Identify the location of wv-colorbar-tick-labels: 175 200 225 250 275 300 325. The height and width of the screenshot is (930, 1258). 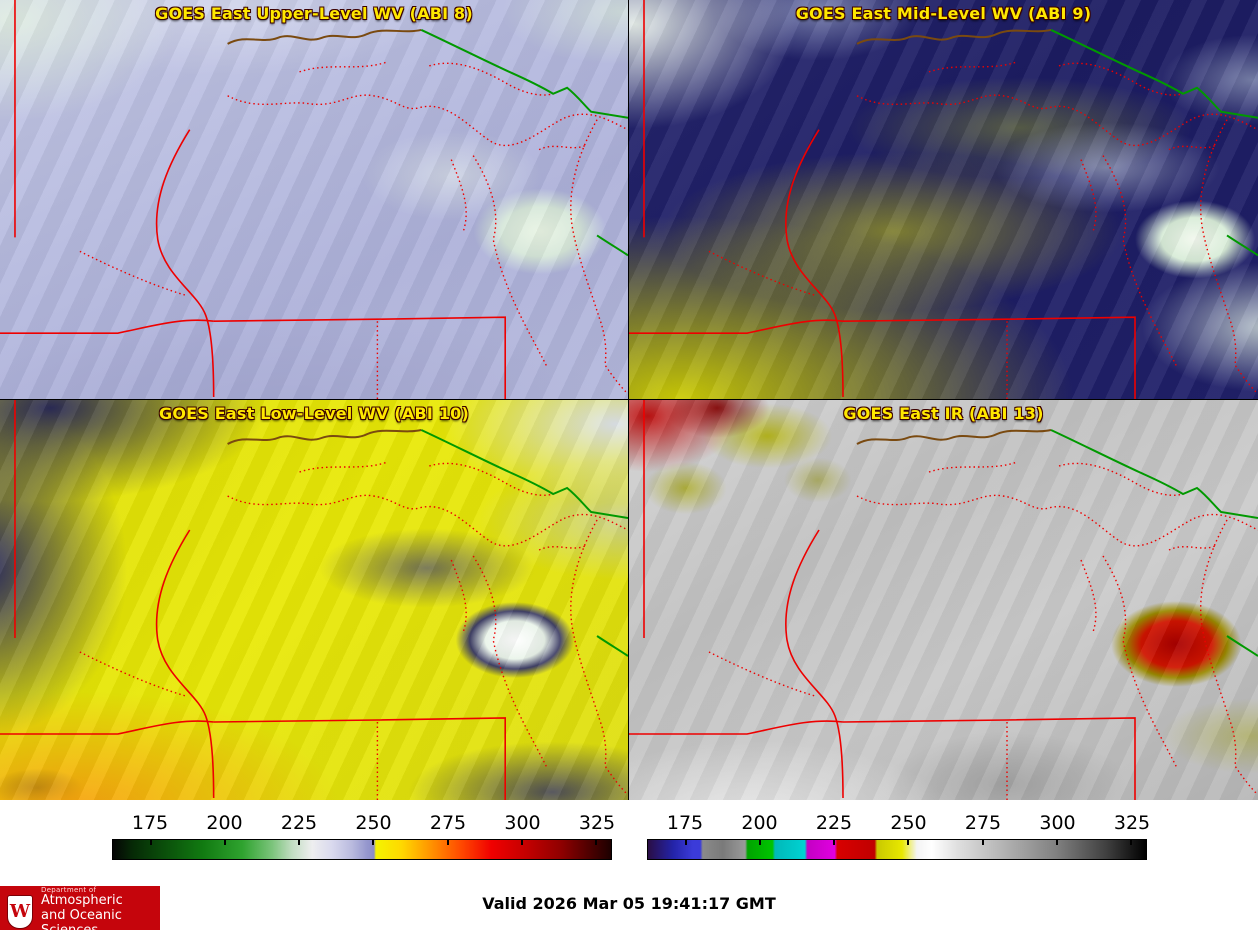
(364, 825).